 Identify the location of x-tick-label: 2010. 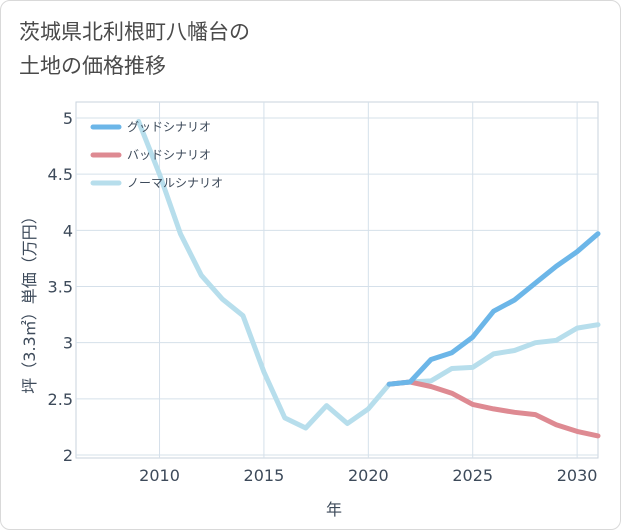
(159, 475).